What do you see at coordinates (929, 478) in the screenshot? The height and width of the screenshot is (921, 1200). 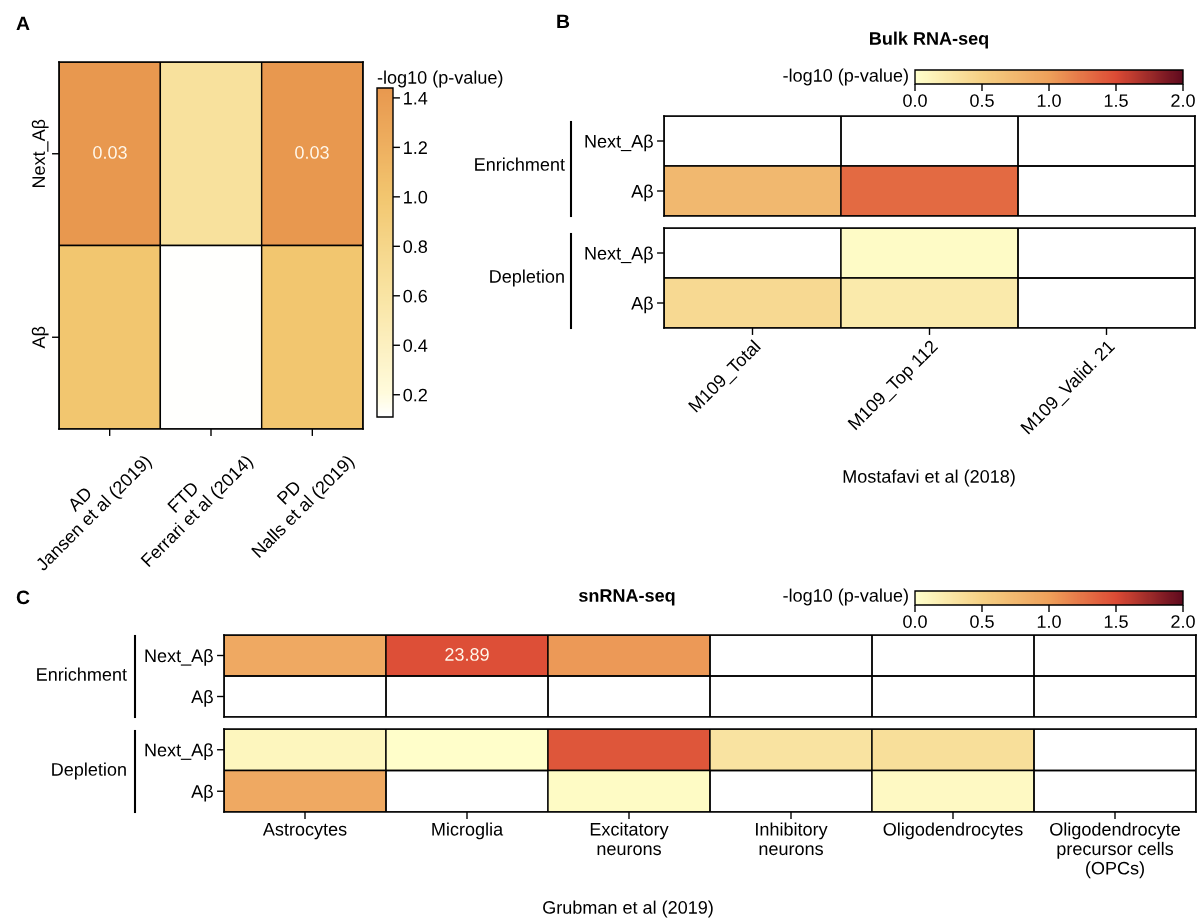 I see `x-axis-title: Mostafavi et al (2018)` at bounding box center [929, 478].